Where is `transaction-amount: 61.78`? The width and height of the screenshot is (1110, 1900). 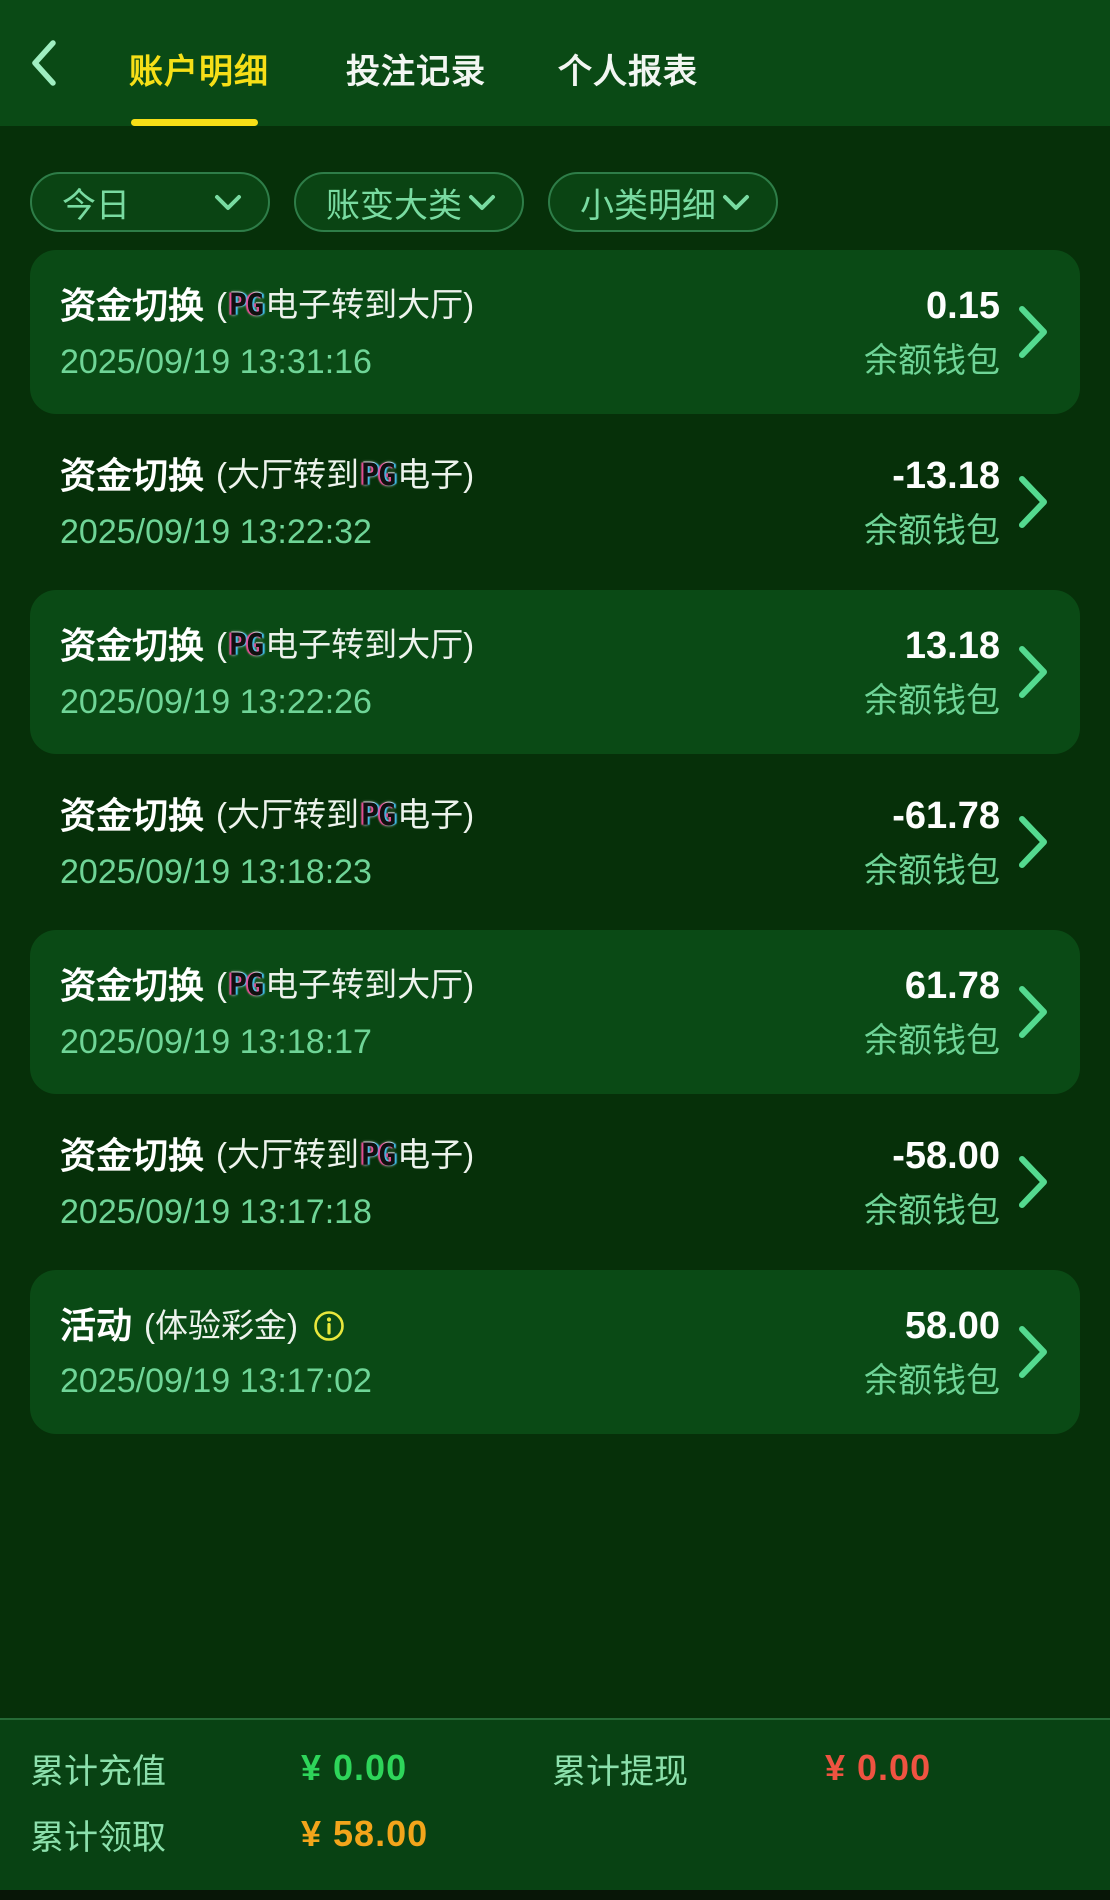 transaction-amount: 61.78 is located at coordinates (952, 986).